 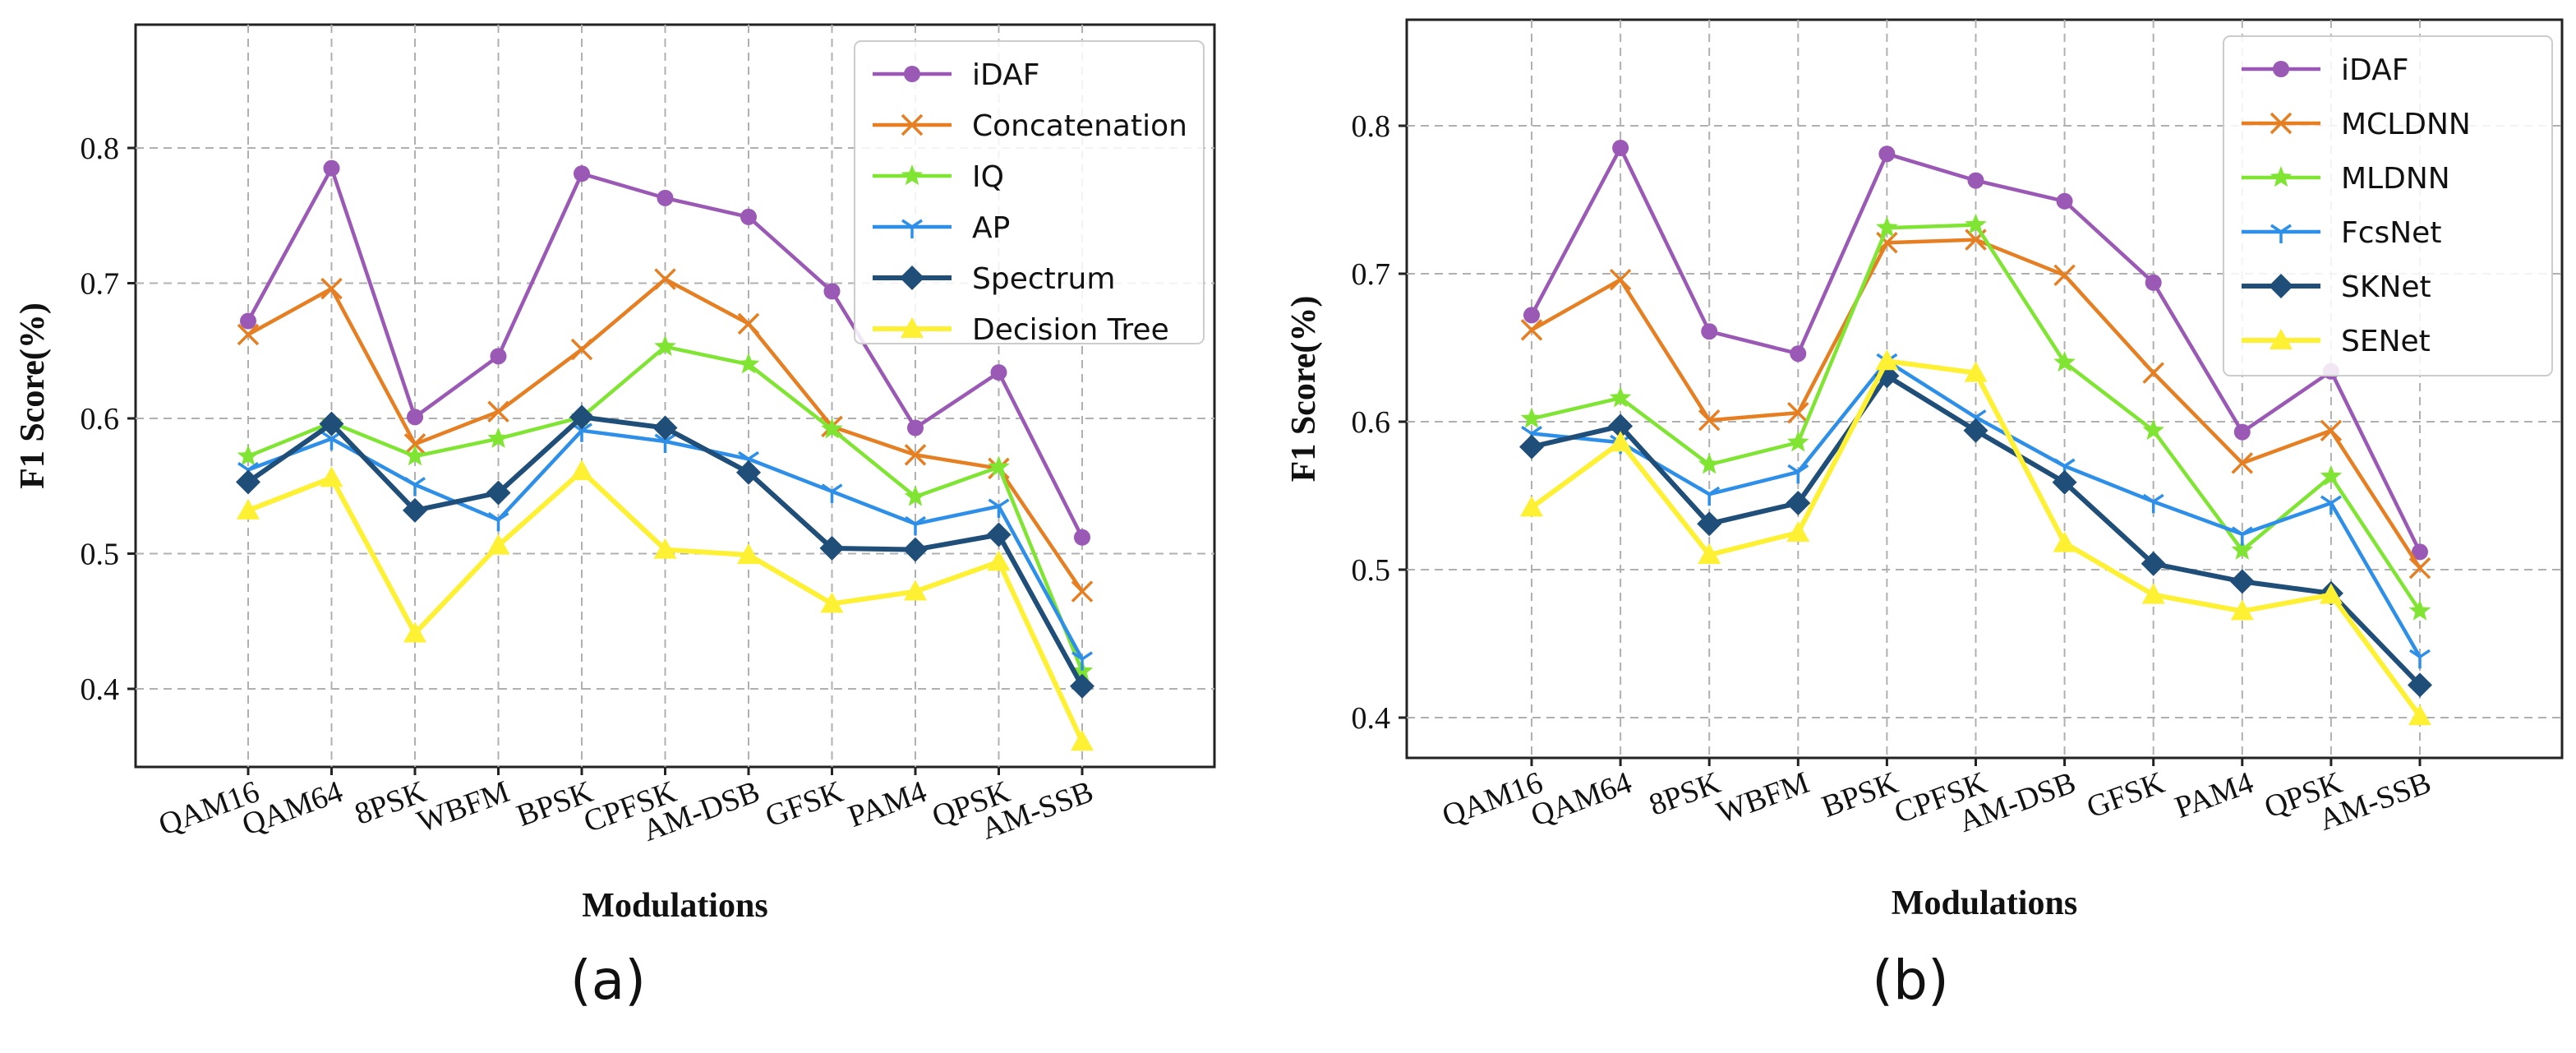 What do you see at coordinates (2386, 341) in the screenshot?
I see `legend-label: SENet` at bounding box center [2386, 341].